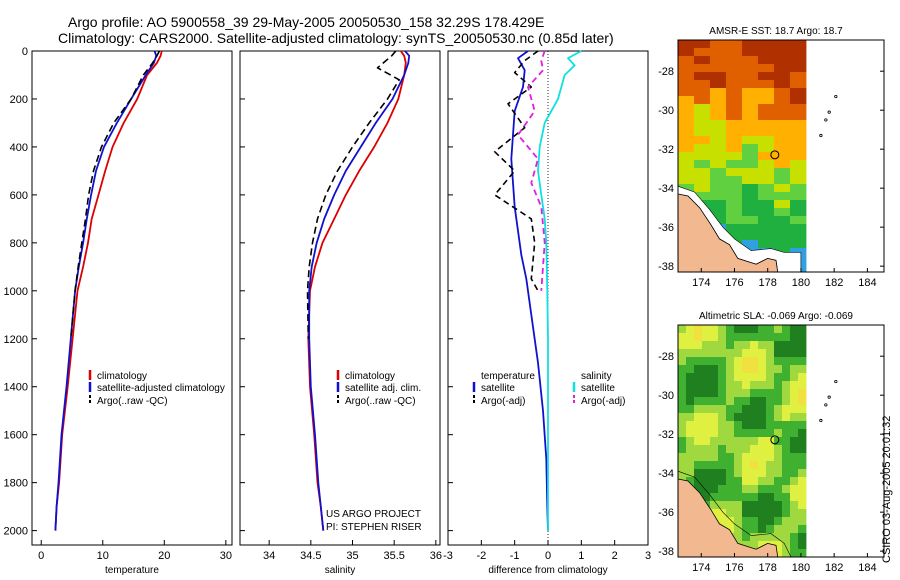 The width and height of the screenshot is (900, 580). What do you see at coordinates (768, 568) in the screenshot?
I see `x-tick-label: 178` at bounding box center [768, 568].